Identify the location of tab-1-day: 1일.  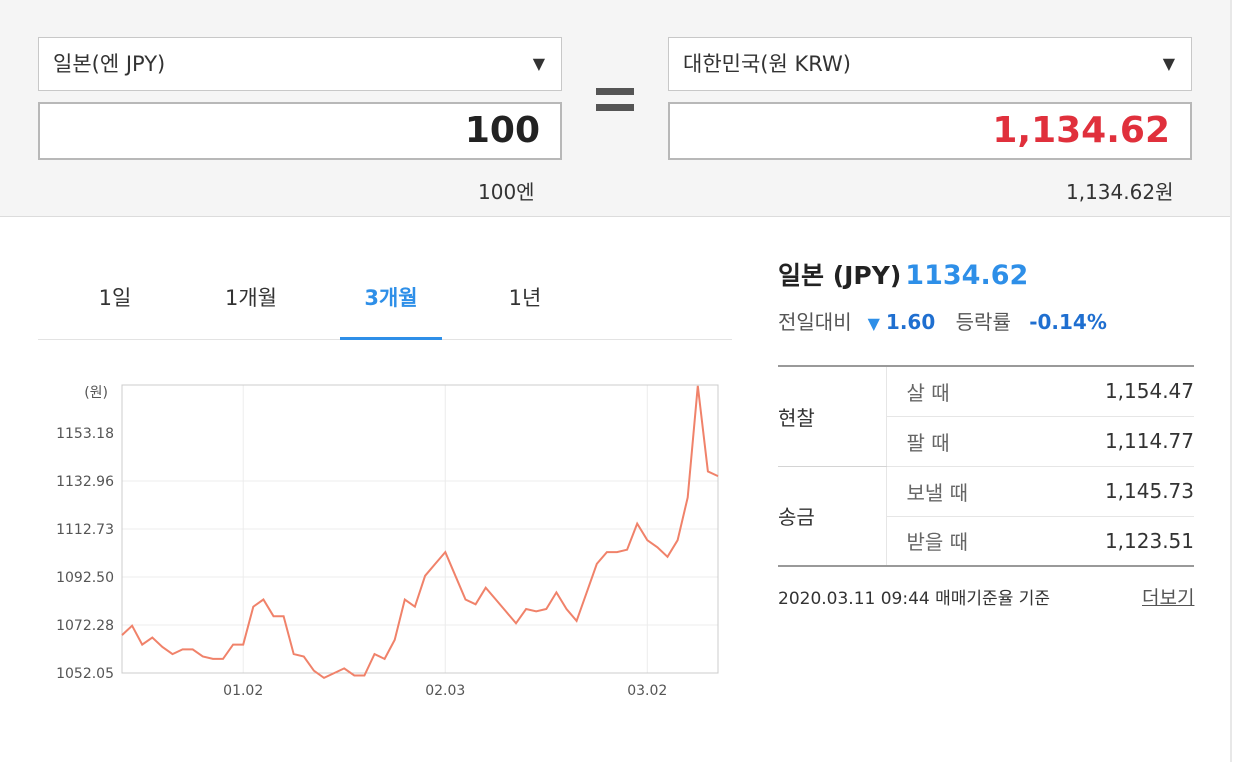
(115, 298).